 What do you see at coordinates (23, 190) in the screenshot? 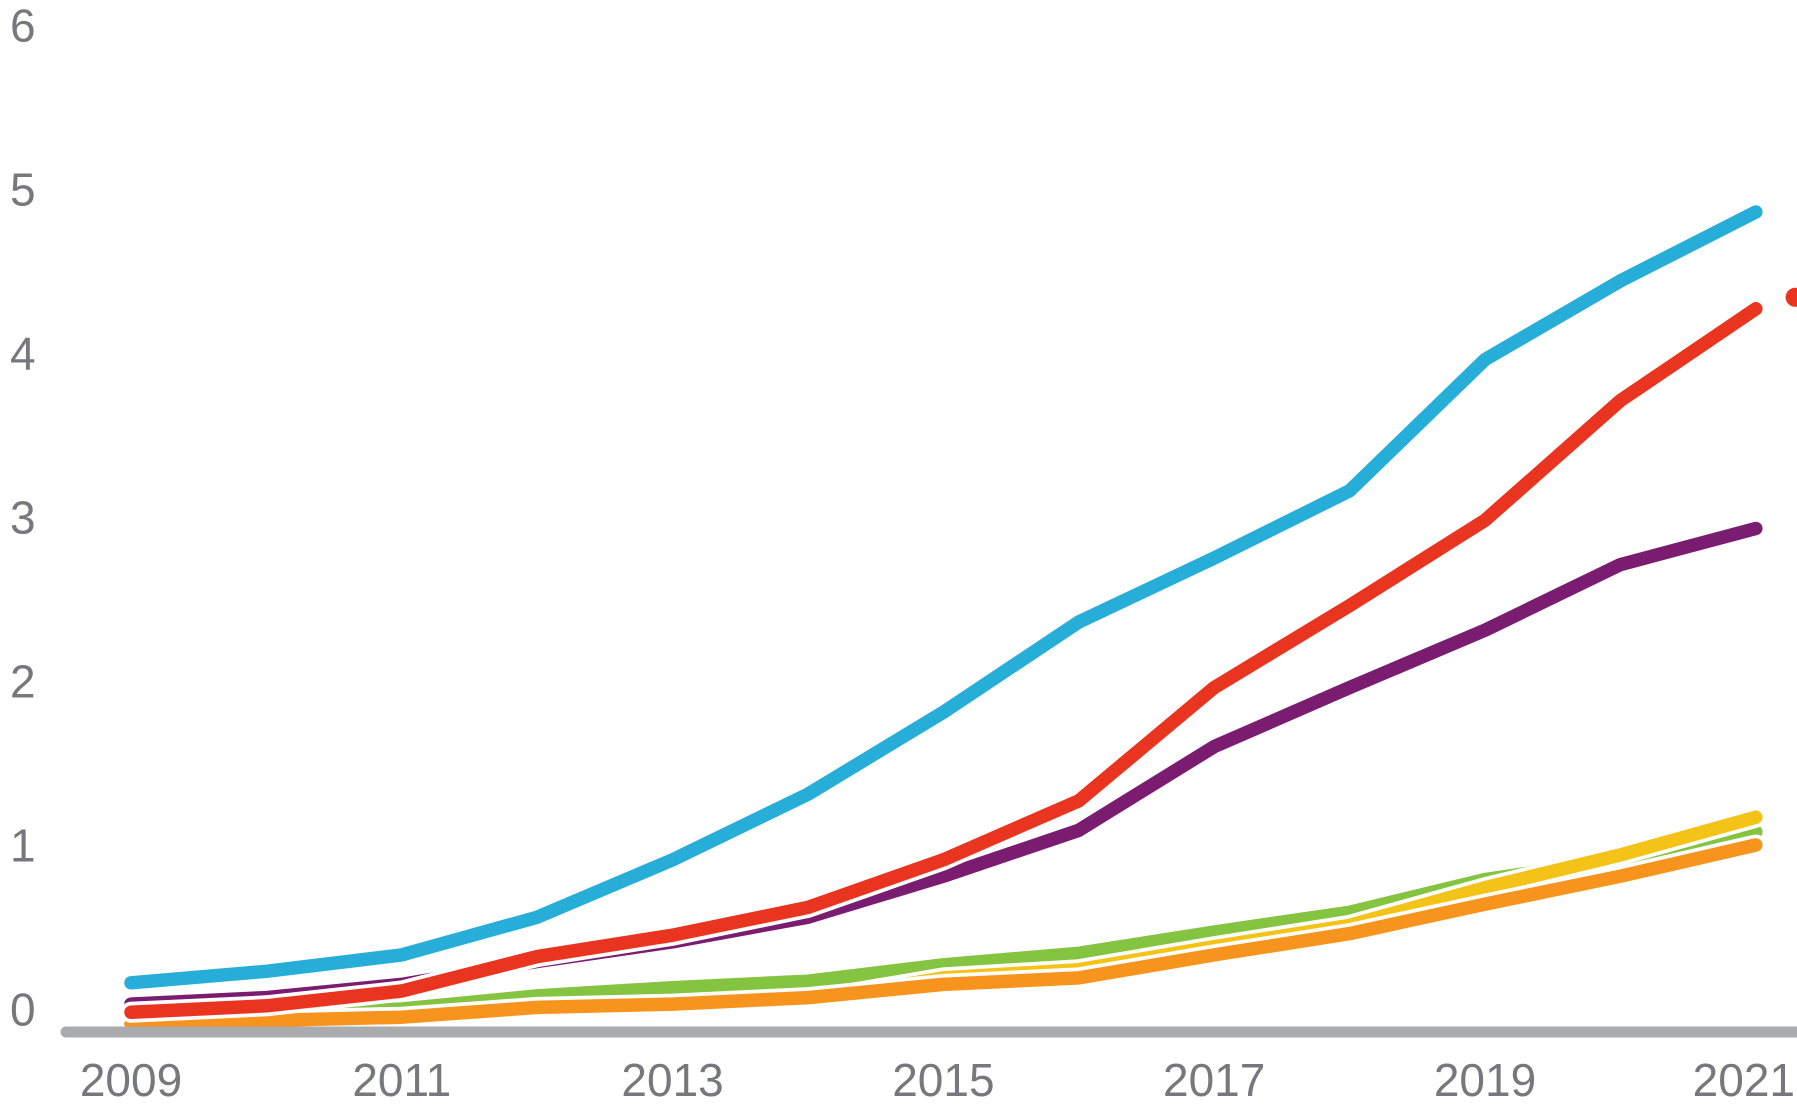
I see `y-axis-label-5: 5` at bounding box center [23, 190].